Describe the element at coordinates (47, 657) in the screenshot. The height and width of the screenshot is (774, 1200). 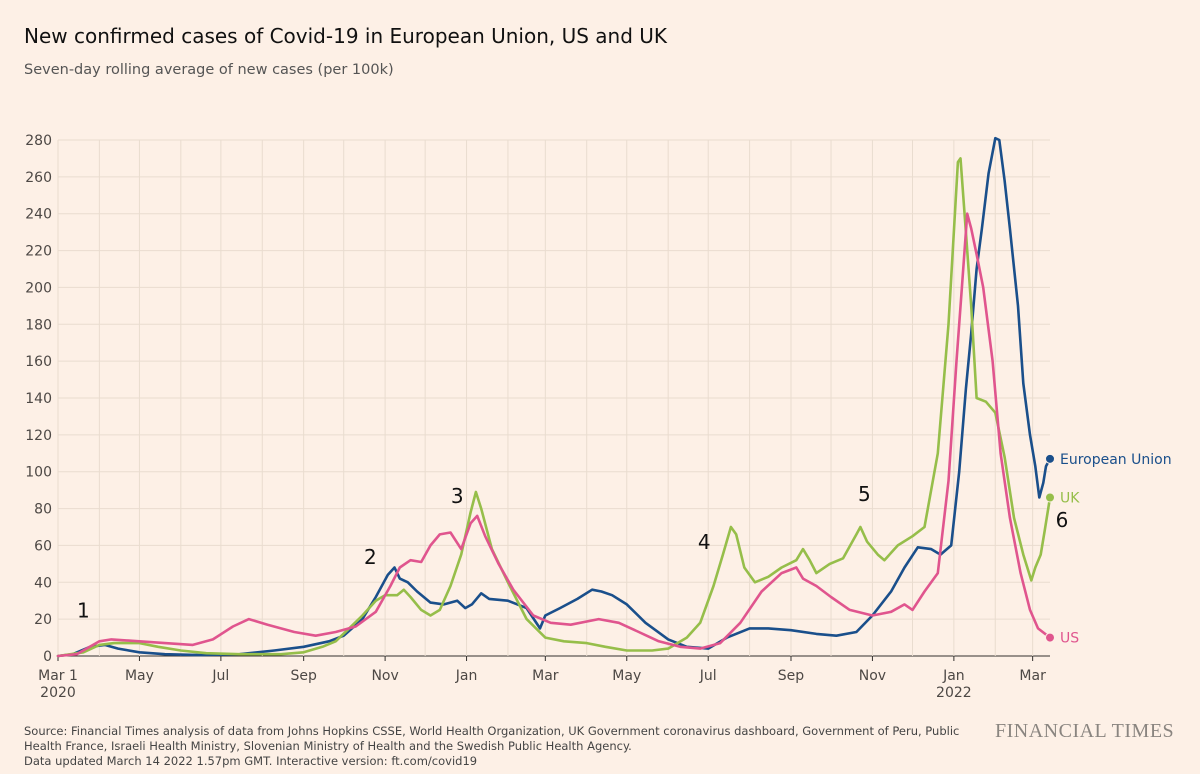
I see `y-tick-label: 0` at that location.